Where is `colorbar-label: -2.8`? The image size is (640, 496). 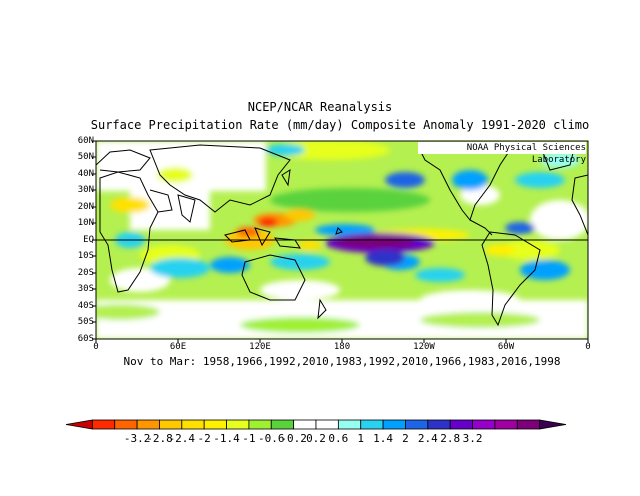 colorbar-label: -2.8 is located at coordinates (159, 438).